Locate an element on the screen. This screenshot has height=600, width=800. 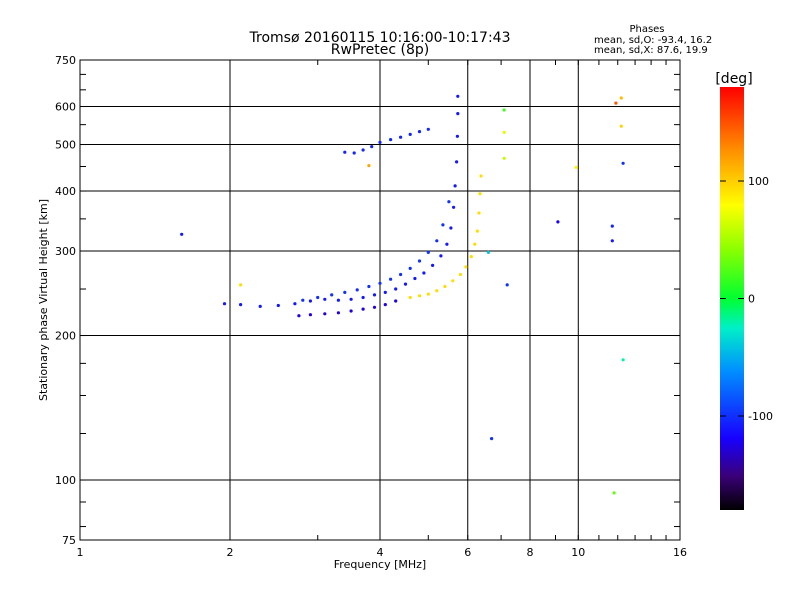
colorbar-tick-label: 100 is located at coordinates (758, 181).